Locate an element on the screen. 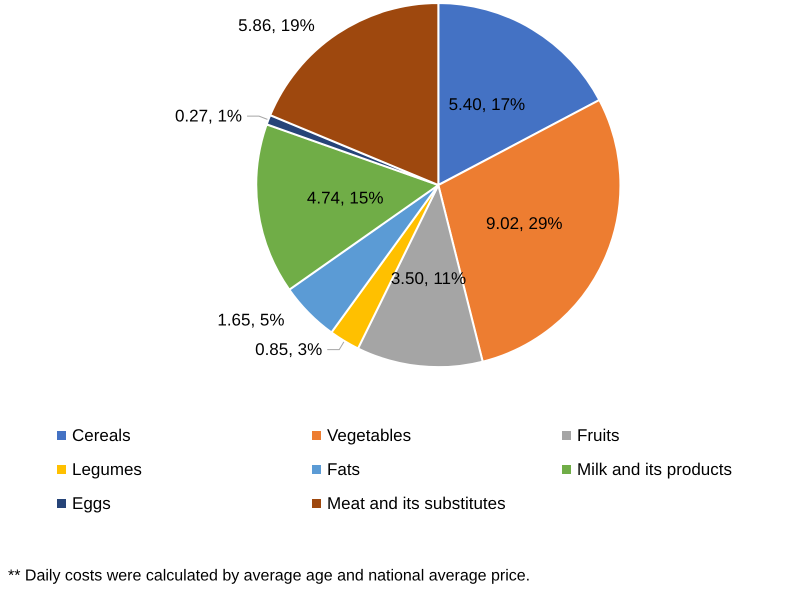  data-label: 1.65, 5% is located at coordinates (250, 320).